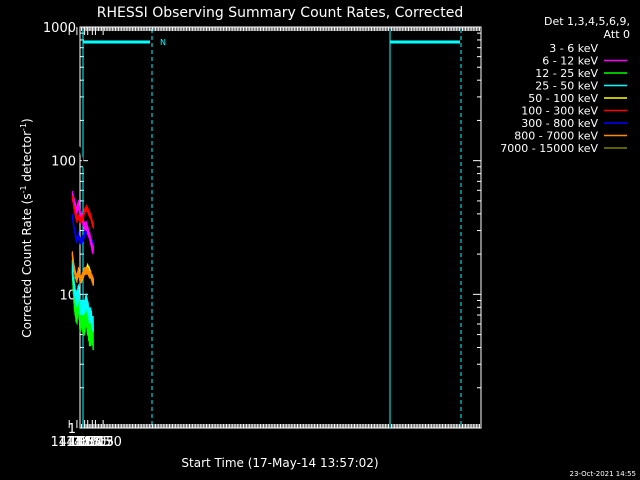  Describe the element at coordinates (76, 442) in the screenshot. I see `x-tick-label: 14:15` at that location.